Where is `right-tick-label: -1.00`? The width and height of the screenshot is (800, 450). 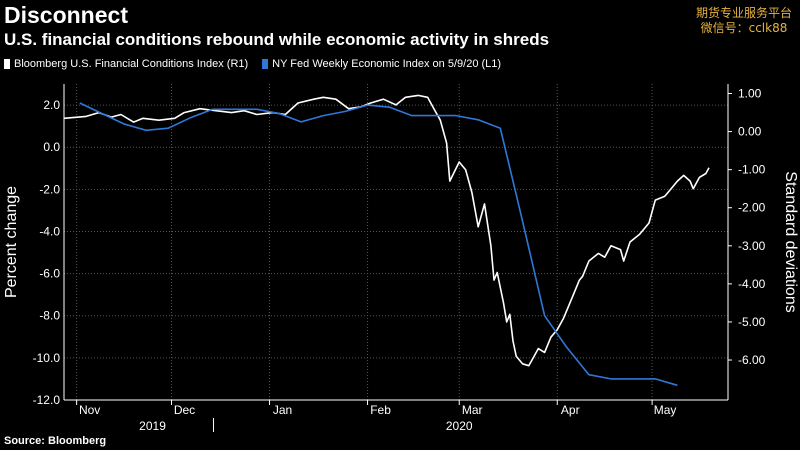 right-tick-label: -1.00 is located at coordinates (752, 170).